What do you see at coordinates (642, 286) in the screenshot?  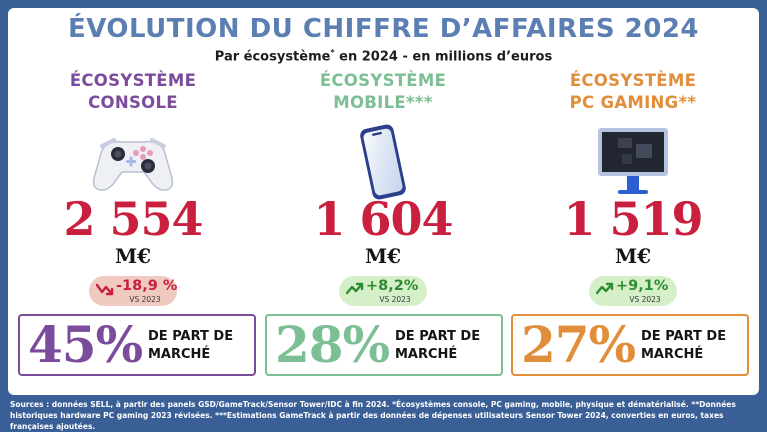 I see `change-percent: +9,1%` at bounding box center [642, 286].